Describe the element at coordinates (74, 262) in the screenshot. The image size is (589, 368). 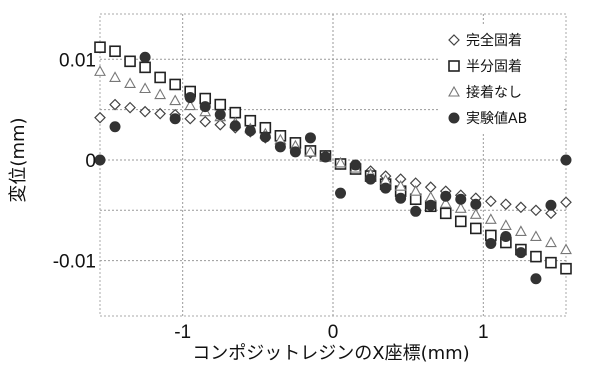
I see `y-tick-label: -0.01` at that location.